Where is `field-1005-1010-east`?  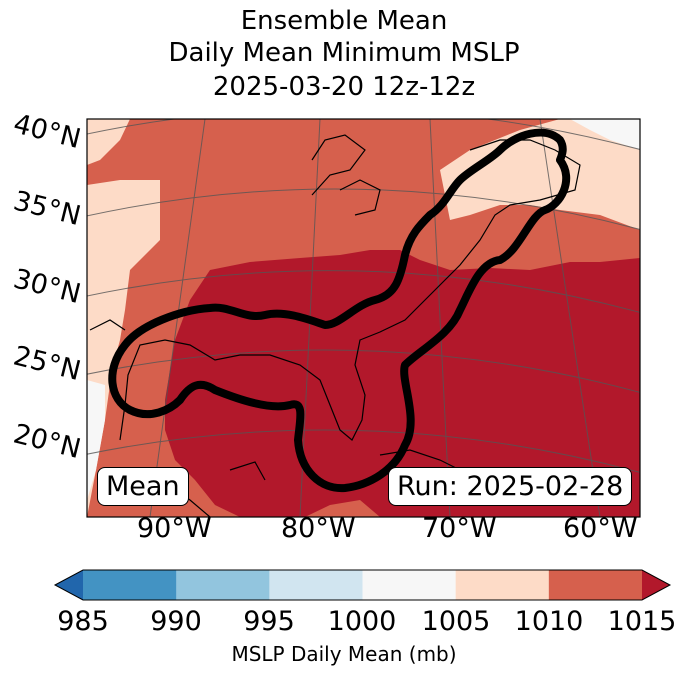 field-1005-1010-east is located at coordinates (540, 174).